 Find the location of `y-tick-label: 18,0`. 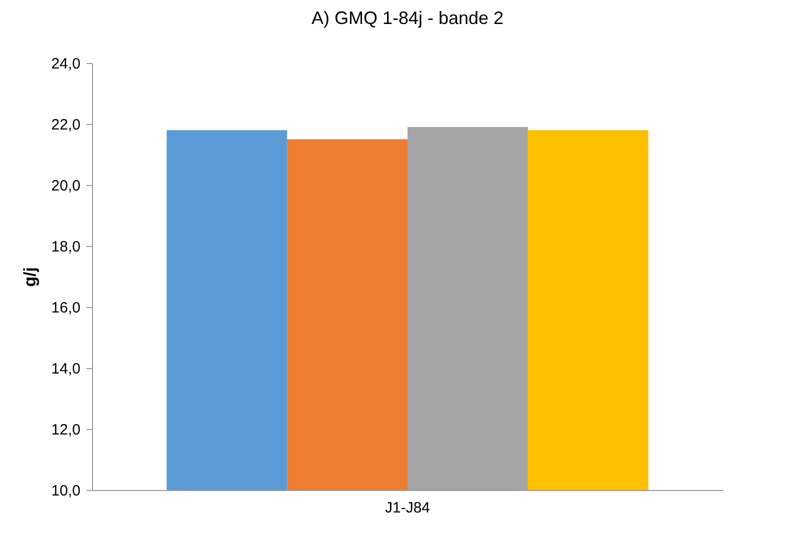

y-tick-label: 18,0 is located at coordinates (65, 247).